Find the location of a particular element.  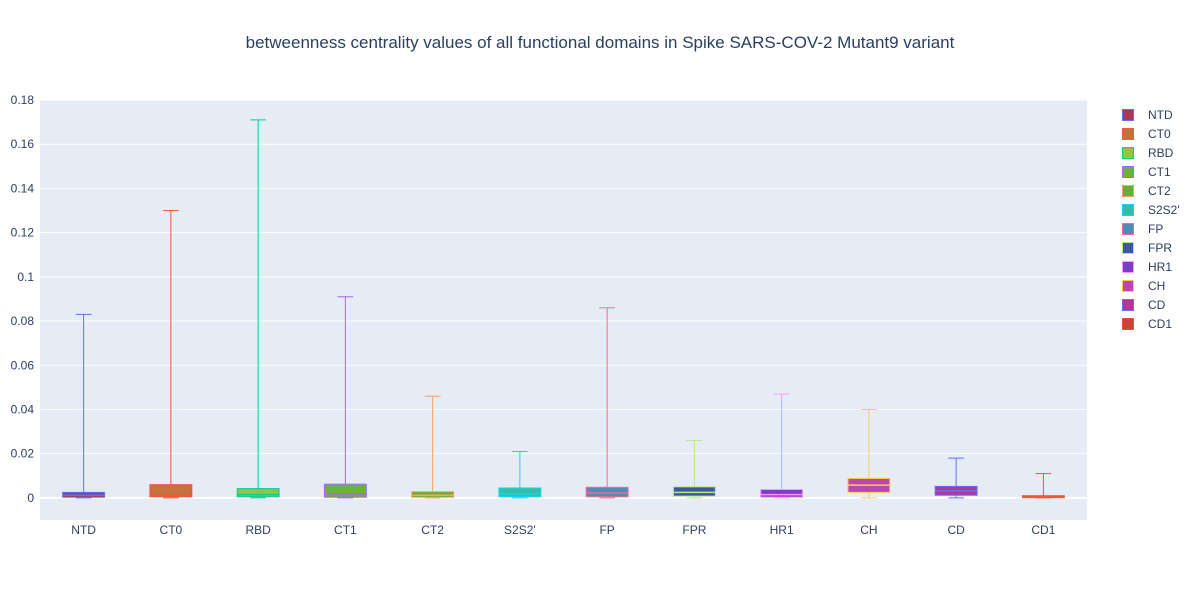

x-tick-label: FPR is located at coordinates (694, 530).